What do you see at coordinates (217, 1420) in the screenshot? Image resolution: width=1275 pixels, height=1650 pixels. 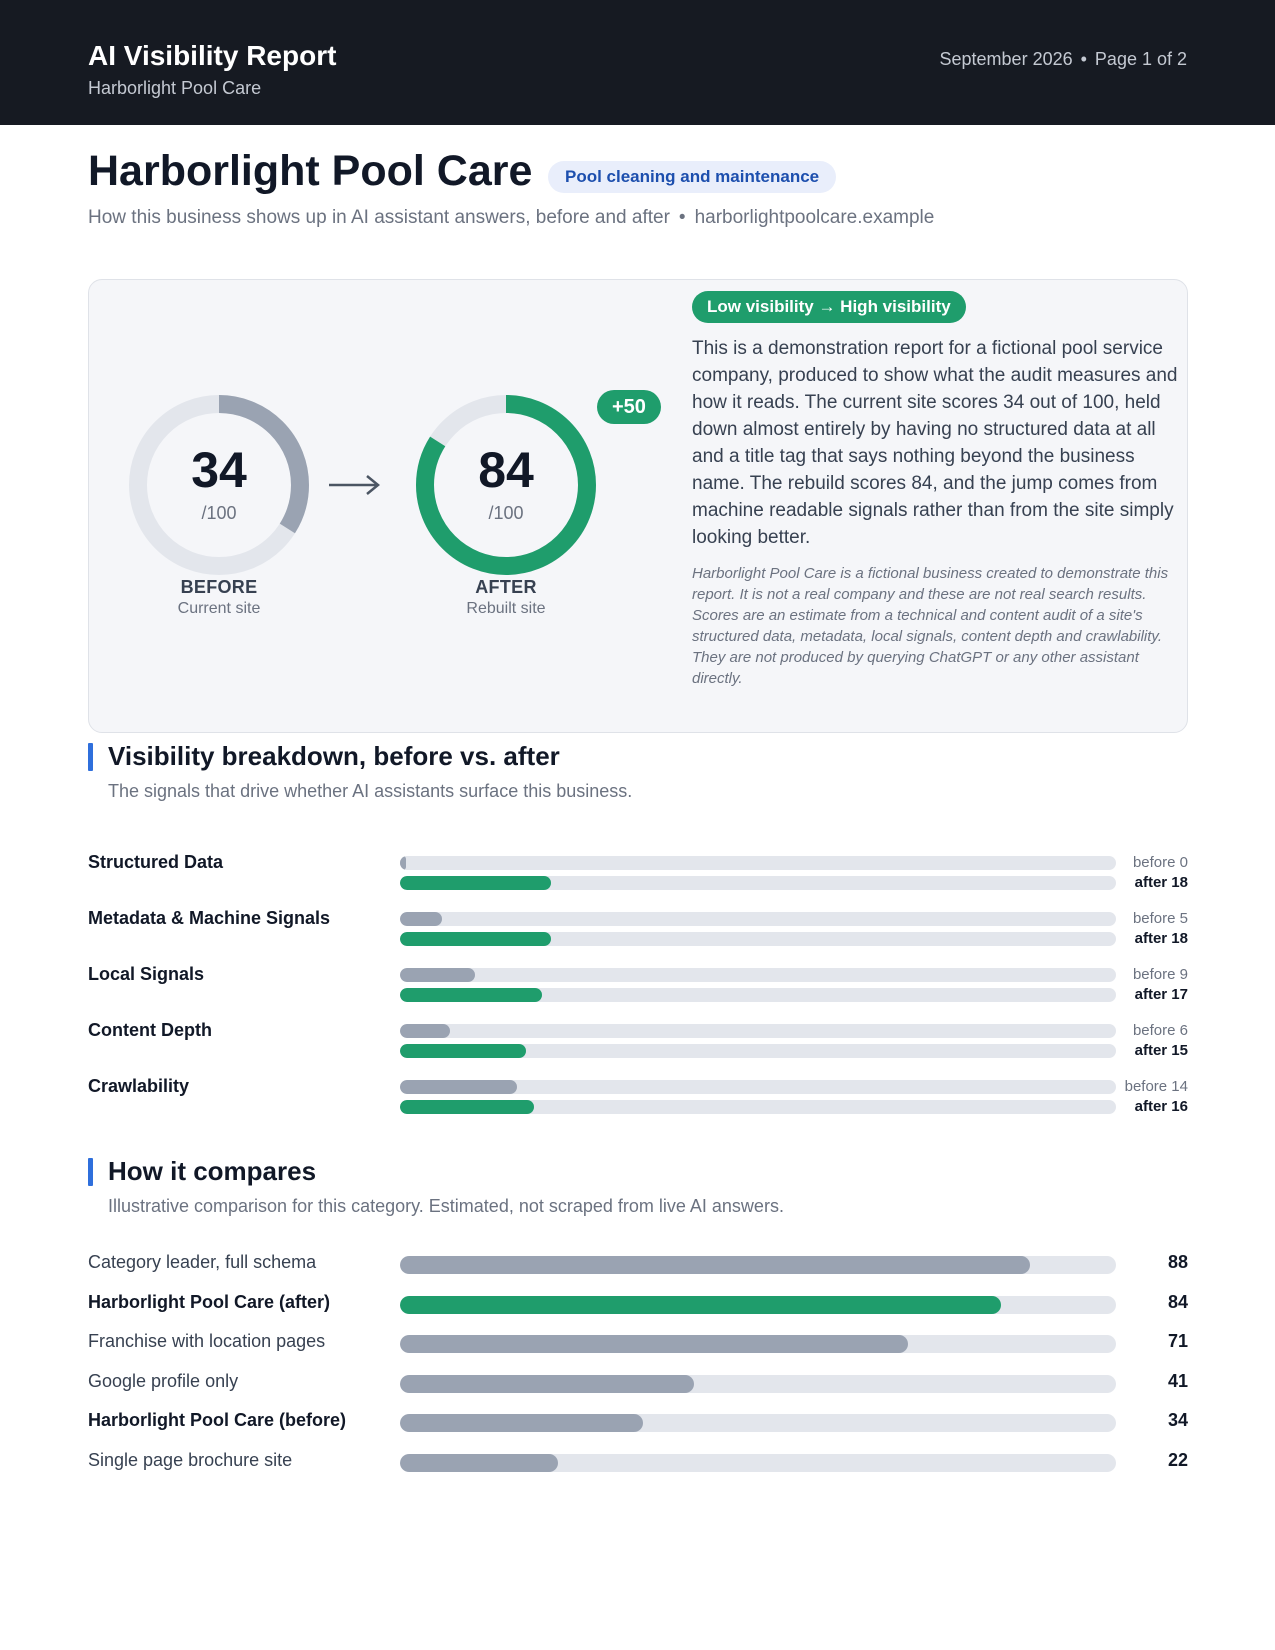 I see `comparison-row-label: Harborlight Pool Care (before)` at bounding box center [217, 1420].